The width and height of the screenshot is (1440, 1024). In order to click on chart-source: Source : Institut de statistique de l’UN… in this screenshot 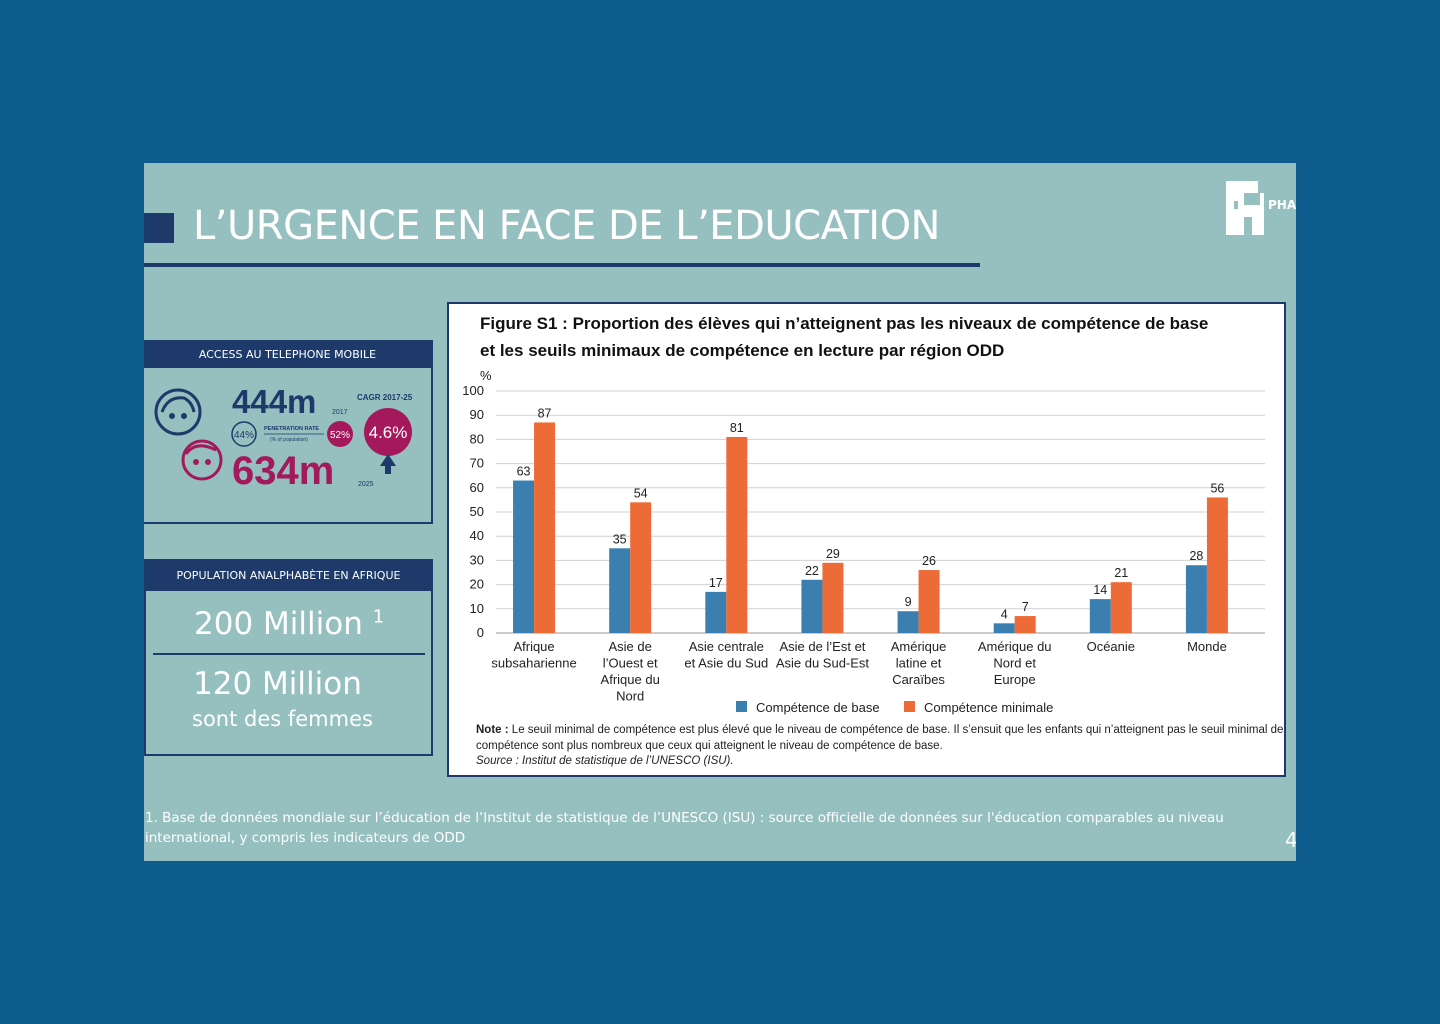, I will do `click(605, 761)`.